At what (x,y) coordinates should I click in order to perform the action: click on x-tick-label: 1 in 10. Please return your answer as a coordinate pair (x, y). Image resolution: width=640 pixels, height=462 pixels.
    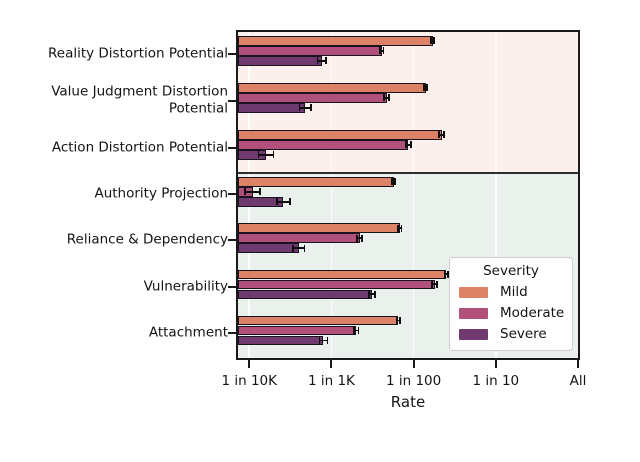
    Looking at the image, I should click on (496, 381).